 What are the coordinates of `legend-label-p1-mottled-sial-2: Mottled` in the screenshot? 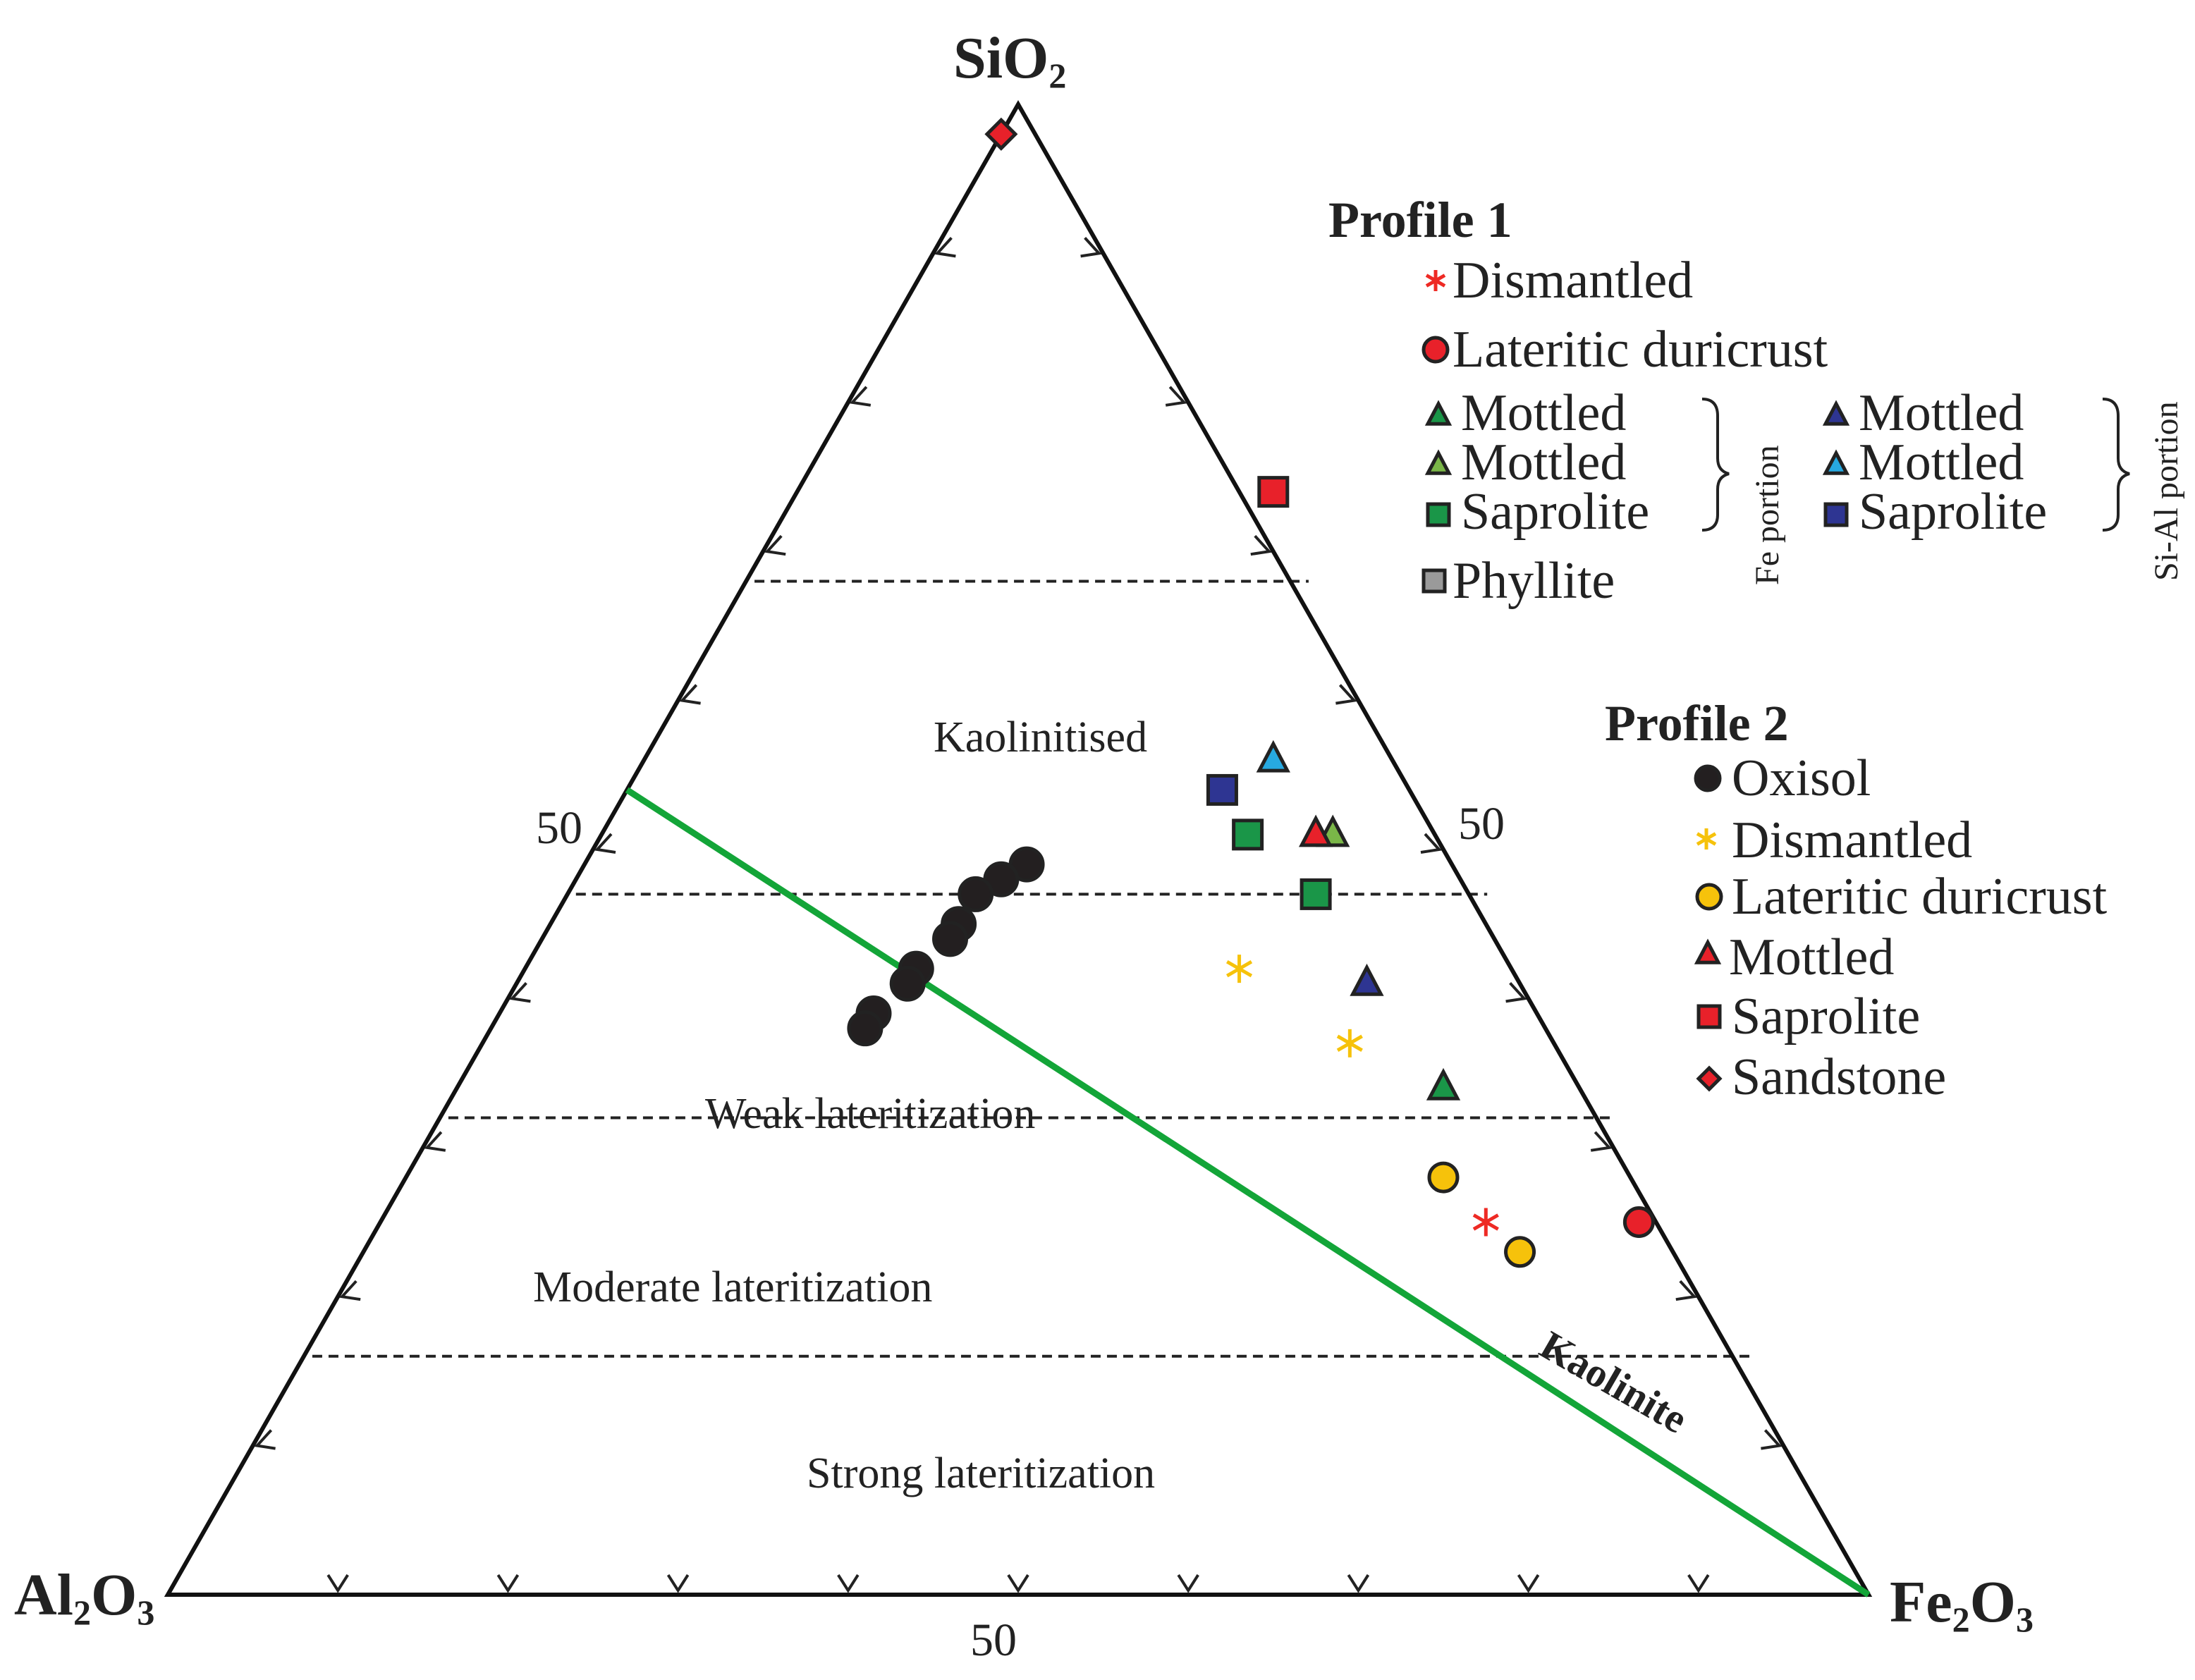 It's located at (1941, 463).